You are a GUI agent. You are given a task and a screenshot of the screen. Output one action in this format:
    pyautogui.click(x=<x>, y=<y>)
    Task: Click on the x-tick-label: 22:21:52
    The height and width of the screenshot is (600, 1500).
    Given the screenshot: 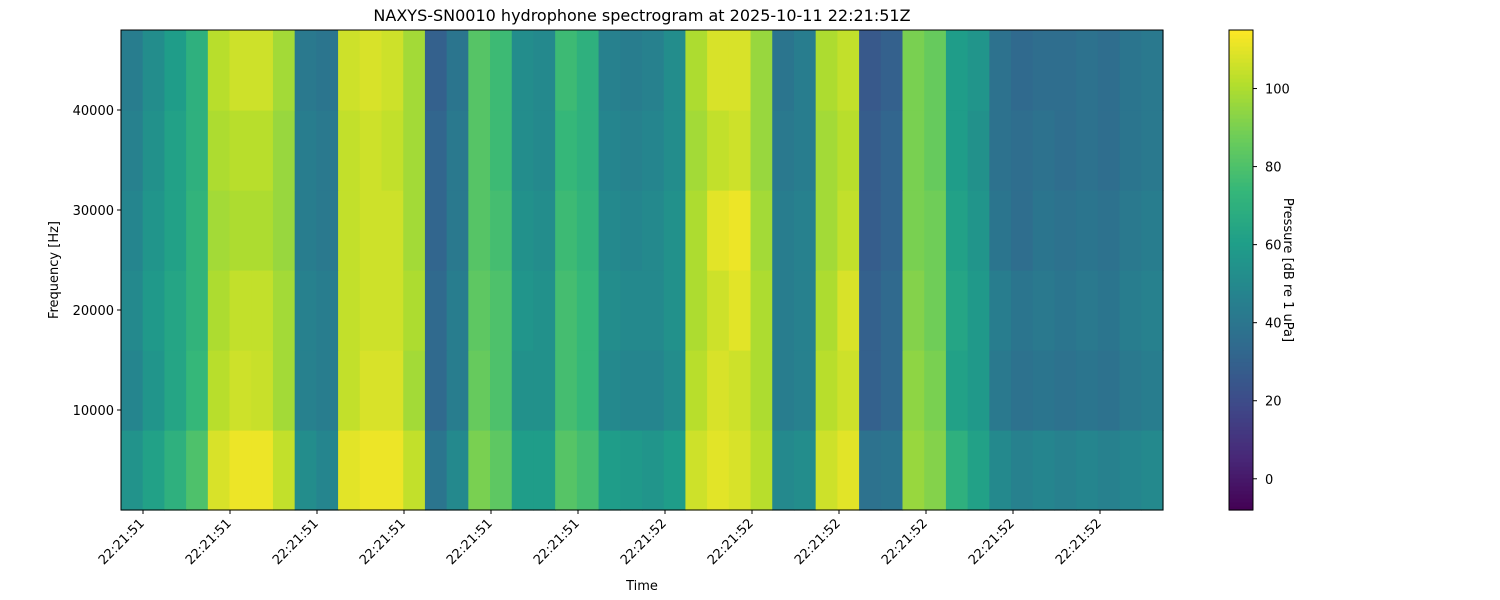 What is the action you would take?
    pyautogui.click(x=644, y=542)
    